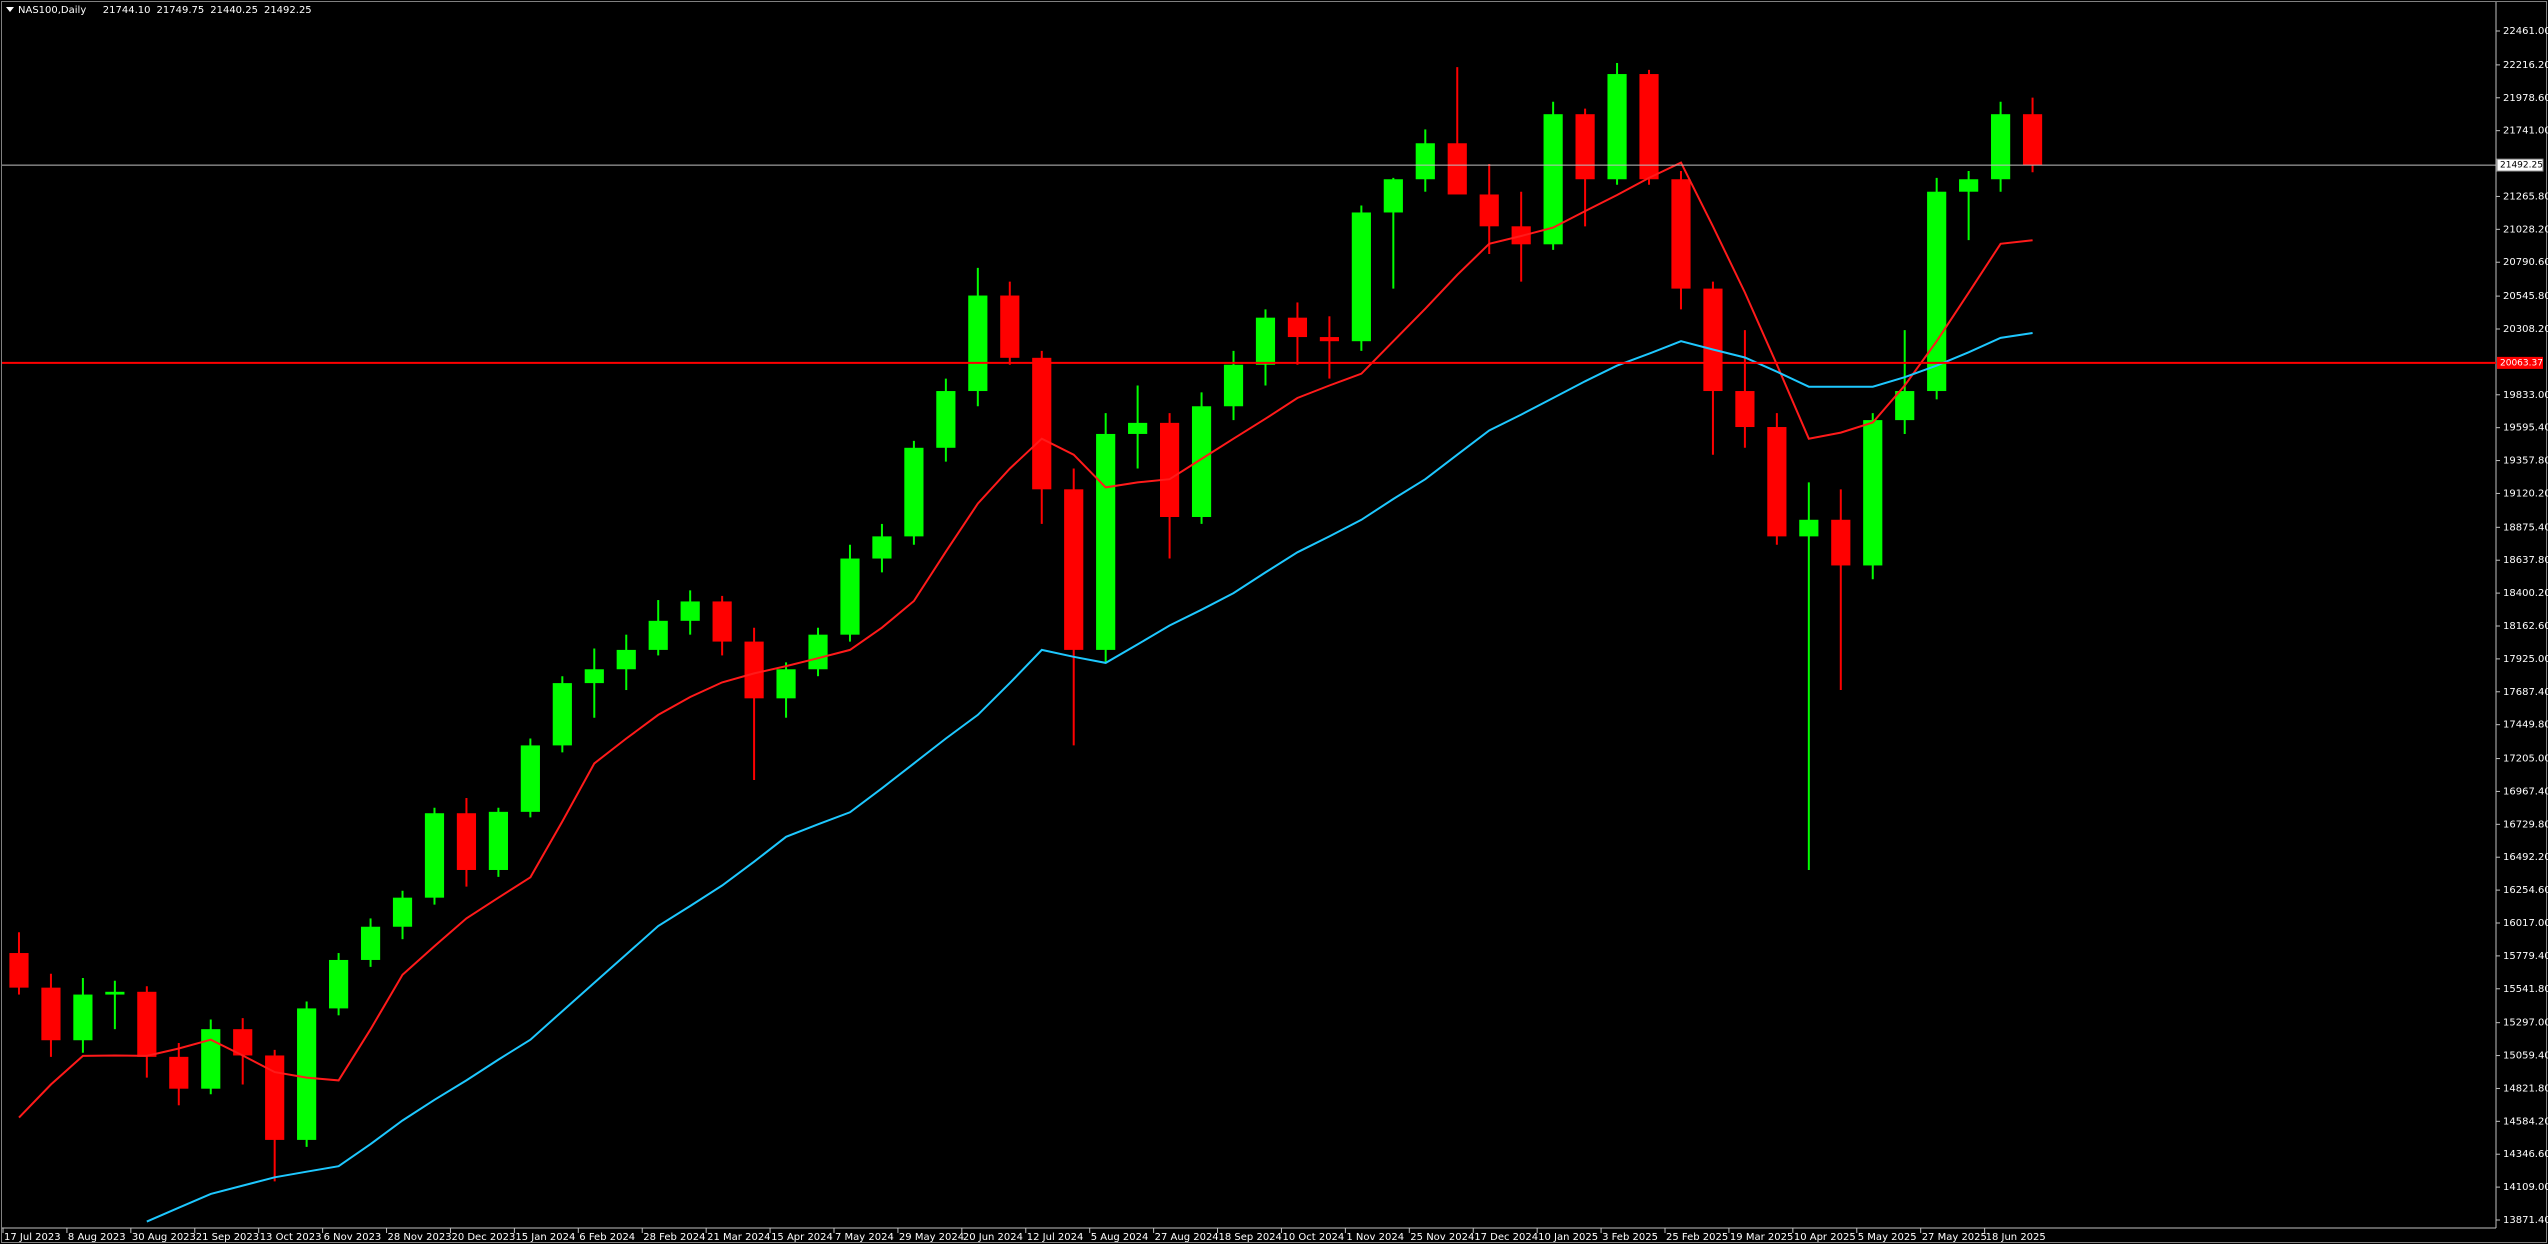  I want to click on x-tick-label: 20 Dec 2023, so click(483, 1237).